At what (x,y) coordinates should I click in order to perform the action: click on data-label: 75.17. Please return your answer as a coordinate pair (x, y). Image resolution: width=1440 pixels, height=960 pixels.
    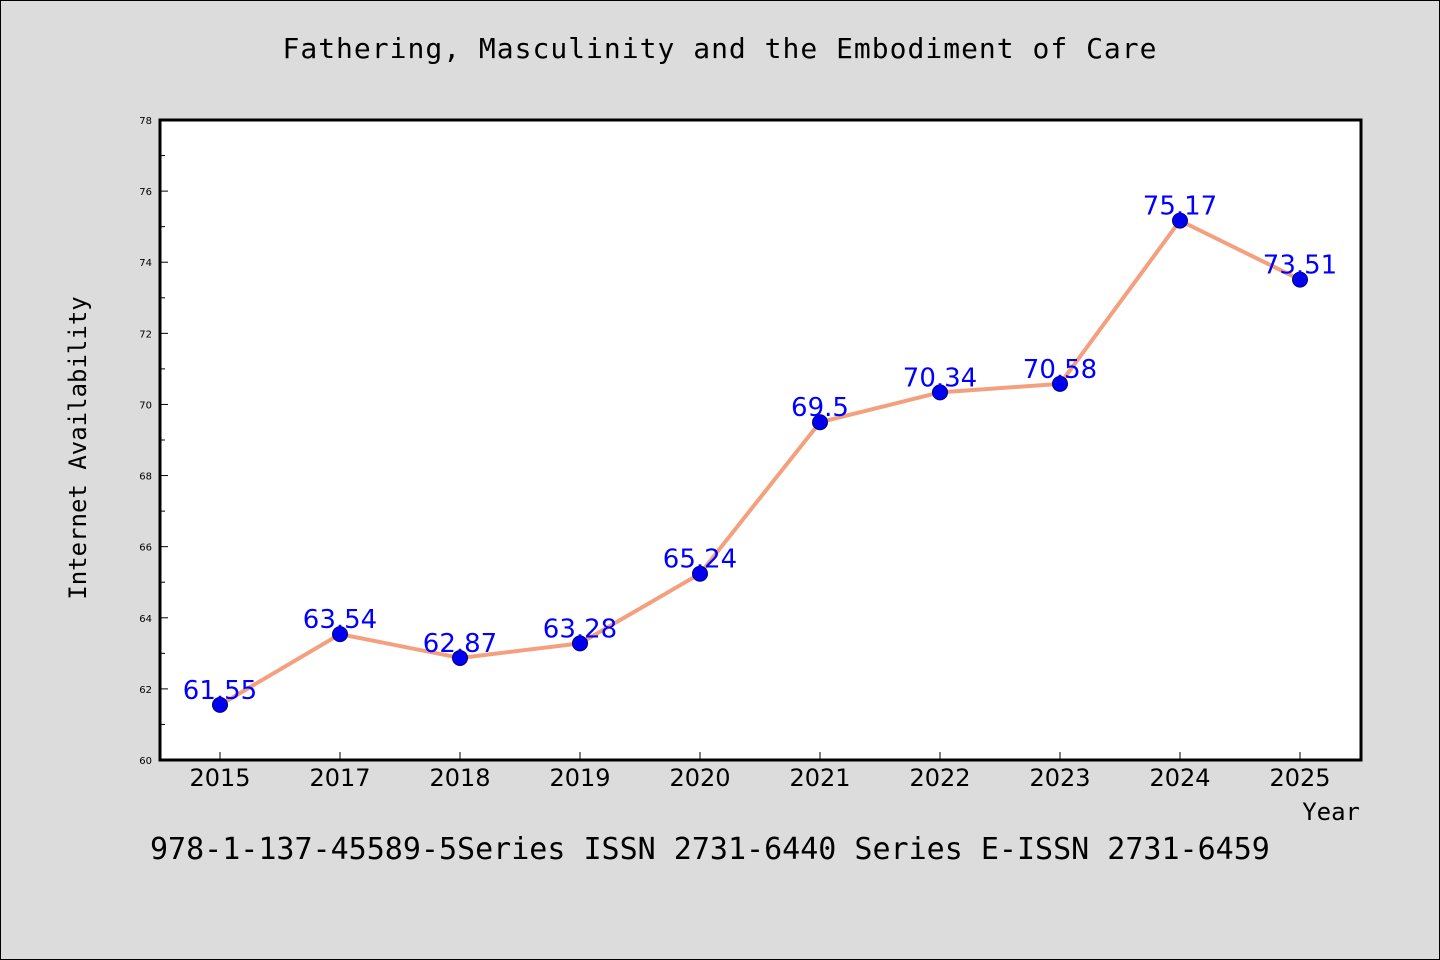
    Looking at the image, I should click on (1180, 207).